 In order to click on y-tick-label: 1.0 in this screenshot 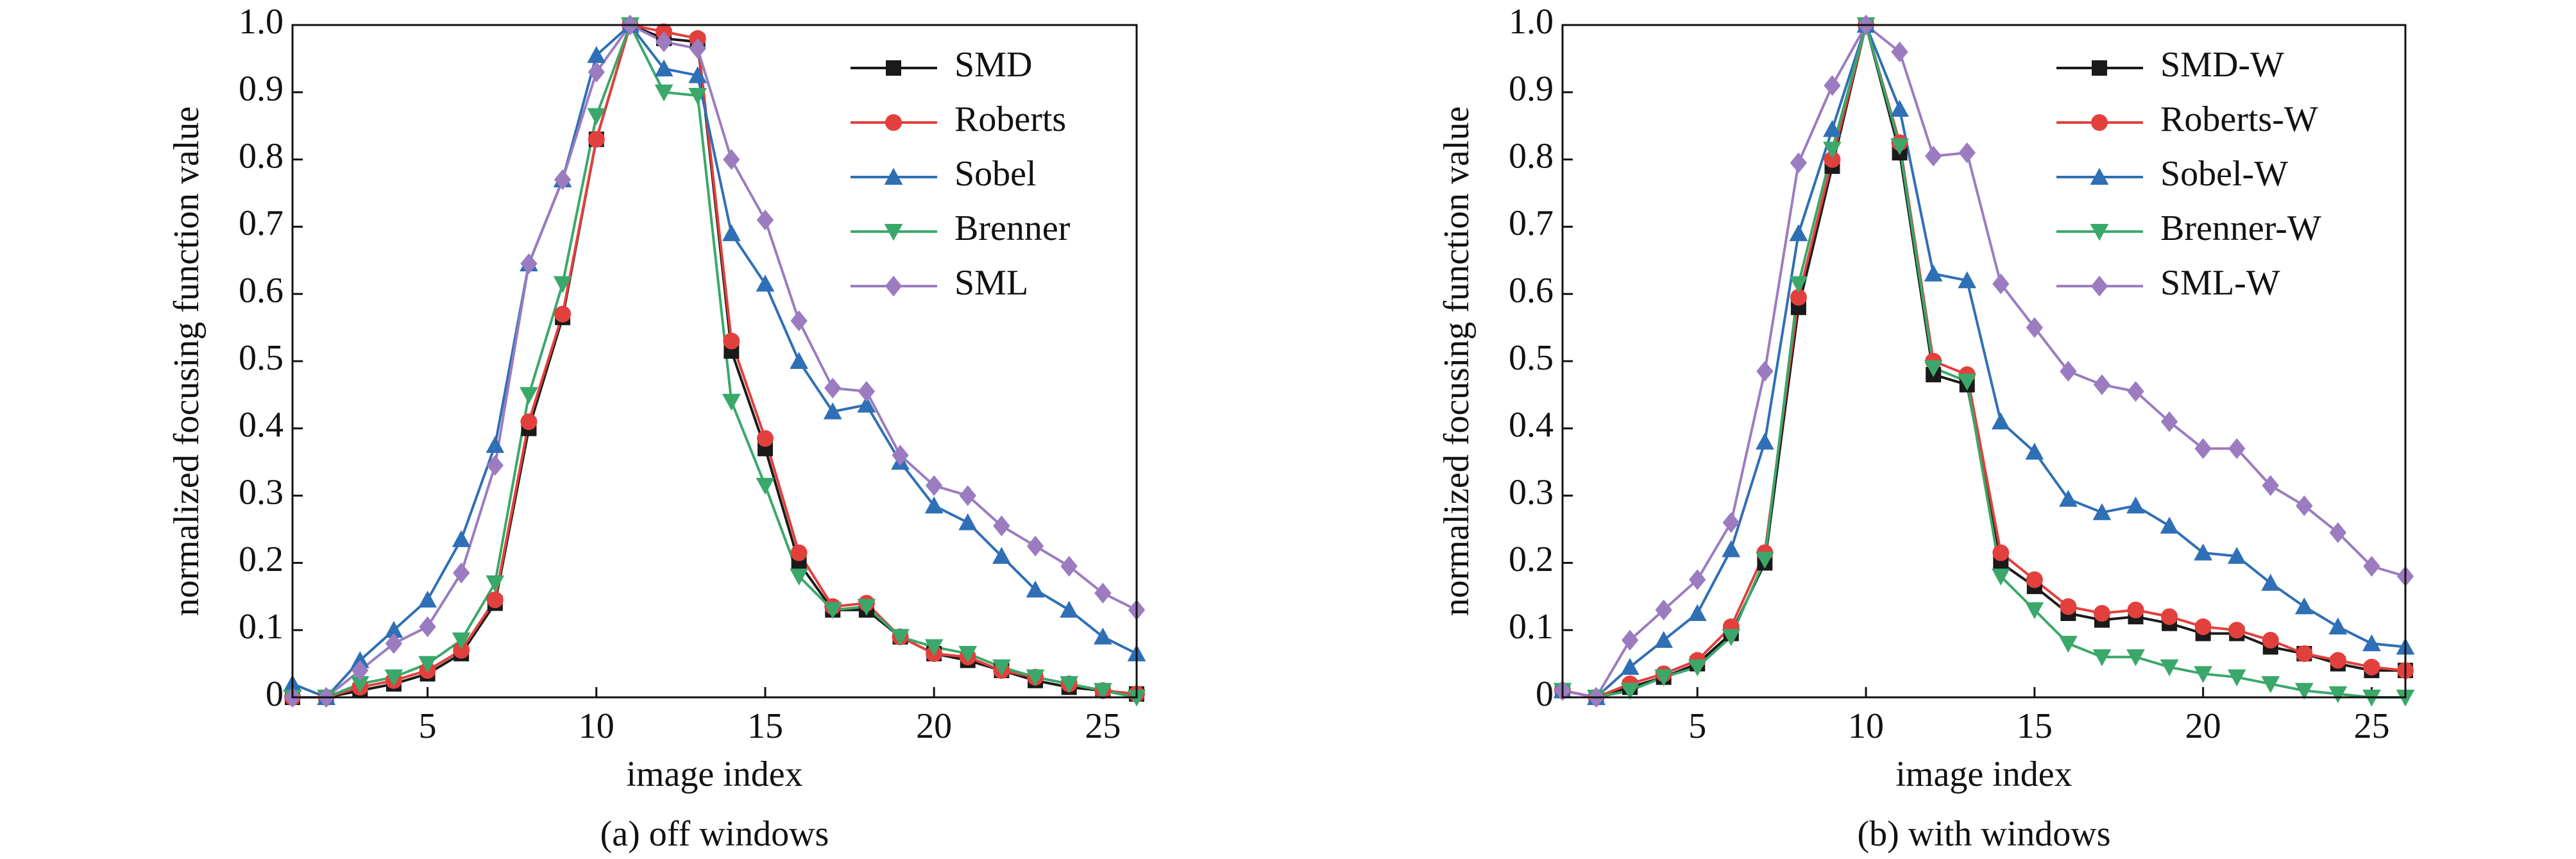, I will do `click(1531, 22)`.